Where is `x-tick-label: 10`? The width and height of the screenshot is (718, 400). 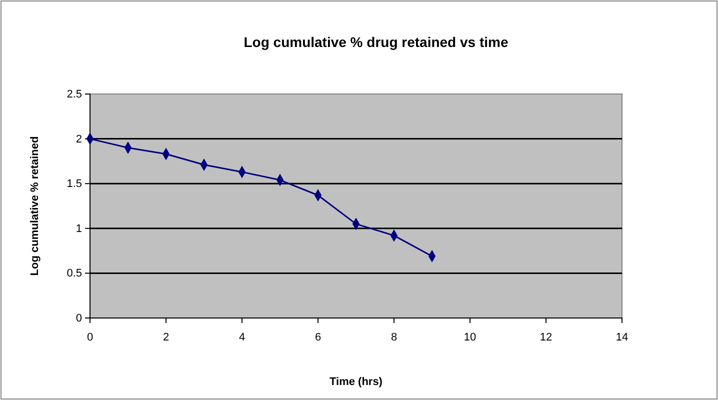 x-tick-label: 10 is located at coordinates (470, 337).